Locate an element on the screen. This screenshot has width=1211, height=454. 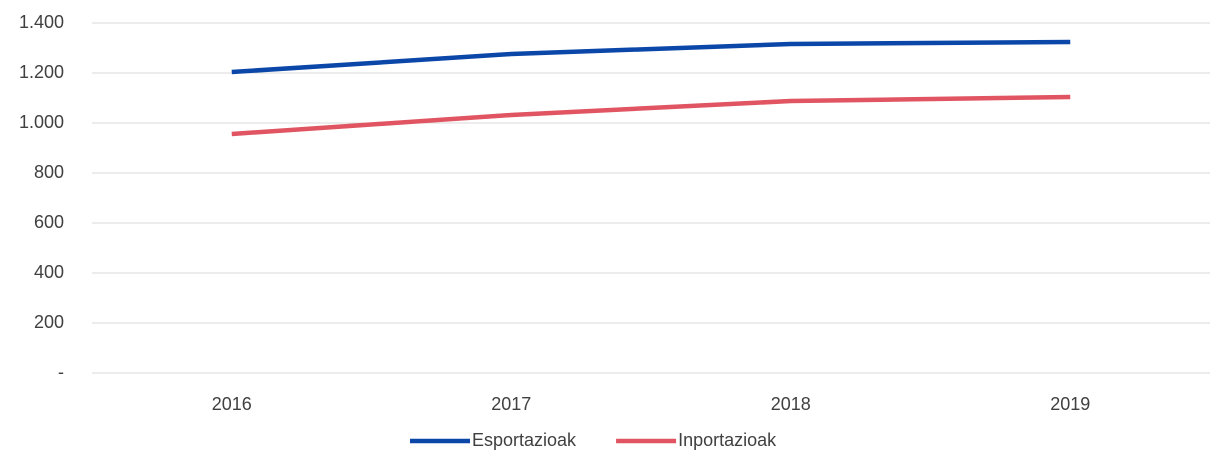
y-tick-label: 1.200 is located at coordinates (41, 72).